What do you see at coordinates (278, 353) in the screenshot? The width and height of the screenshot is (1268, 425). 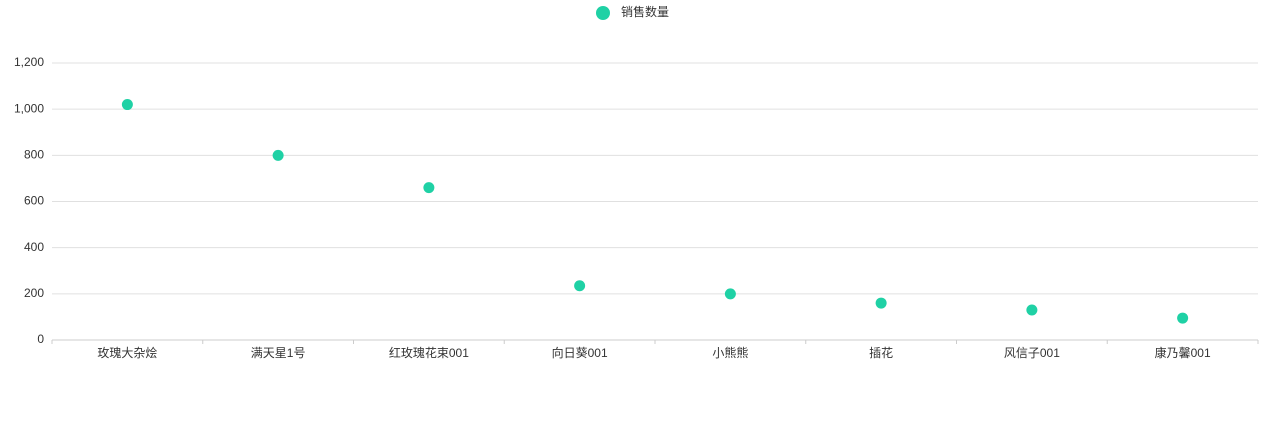 I see `x-tick-label: 满天星1号` at bounding box center [278, 353].